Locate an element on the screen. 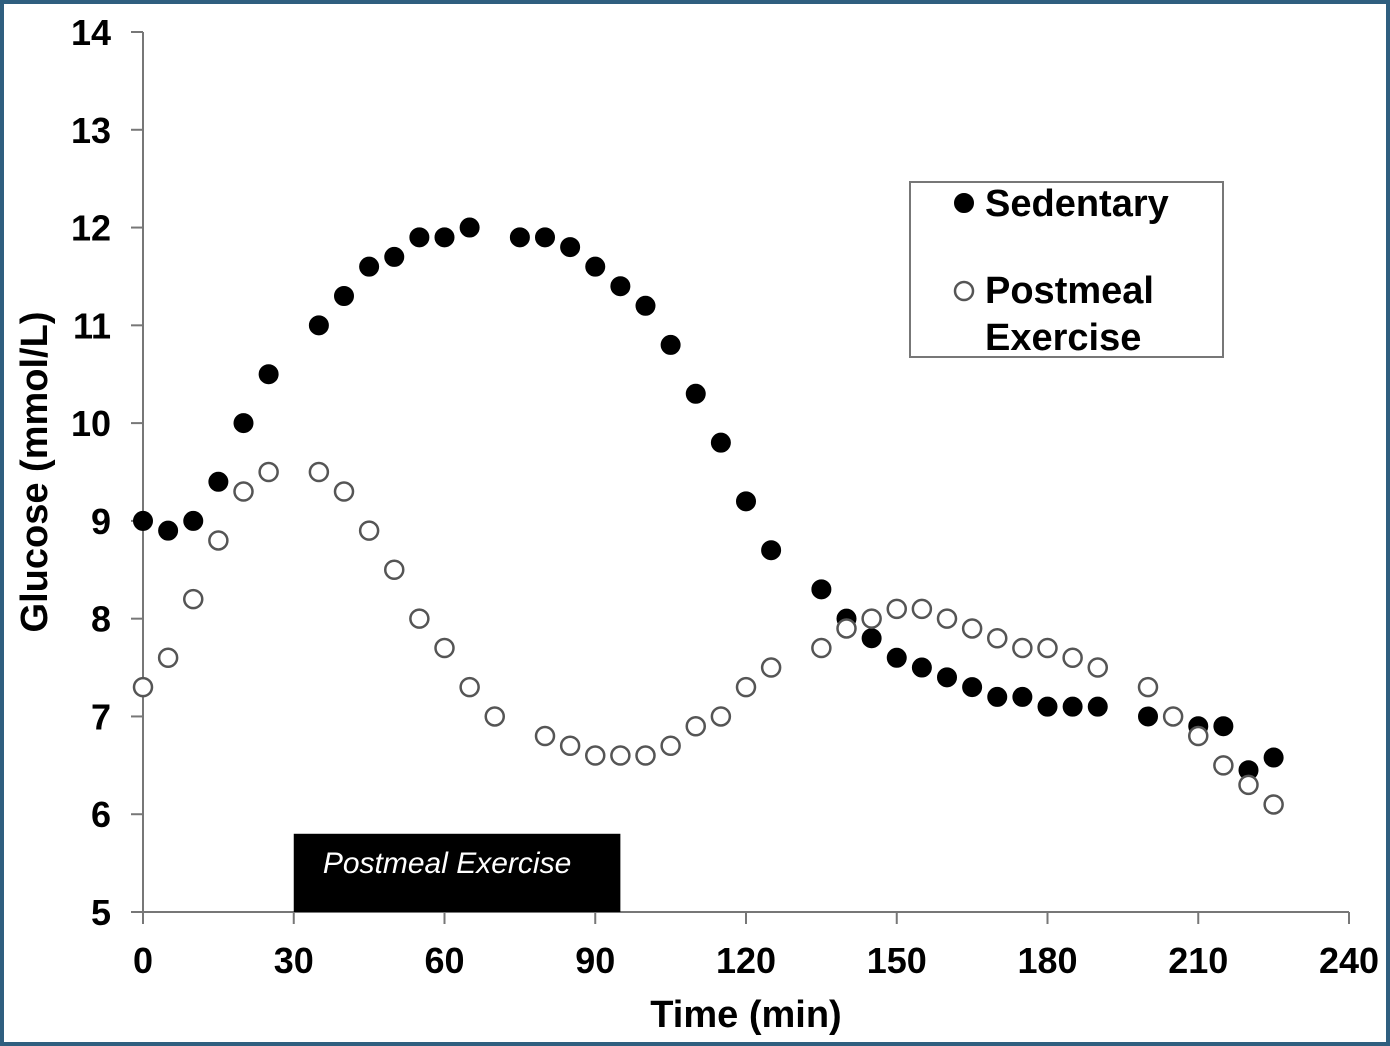 The image size is (1390, 1046). x-tick-label: 120 is located at coordinates (746, 960).